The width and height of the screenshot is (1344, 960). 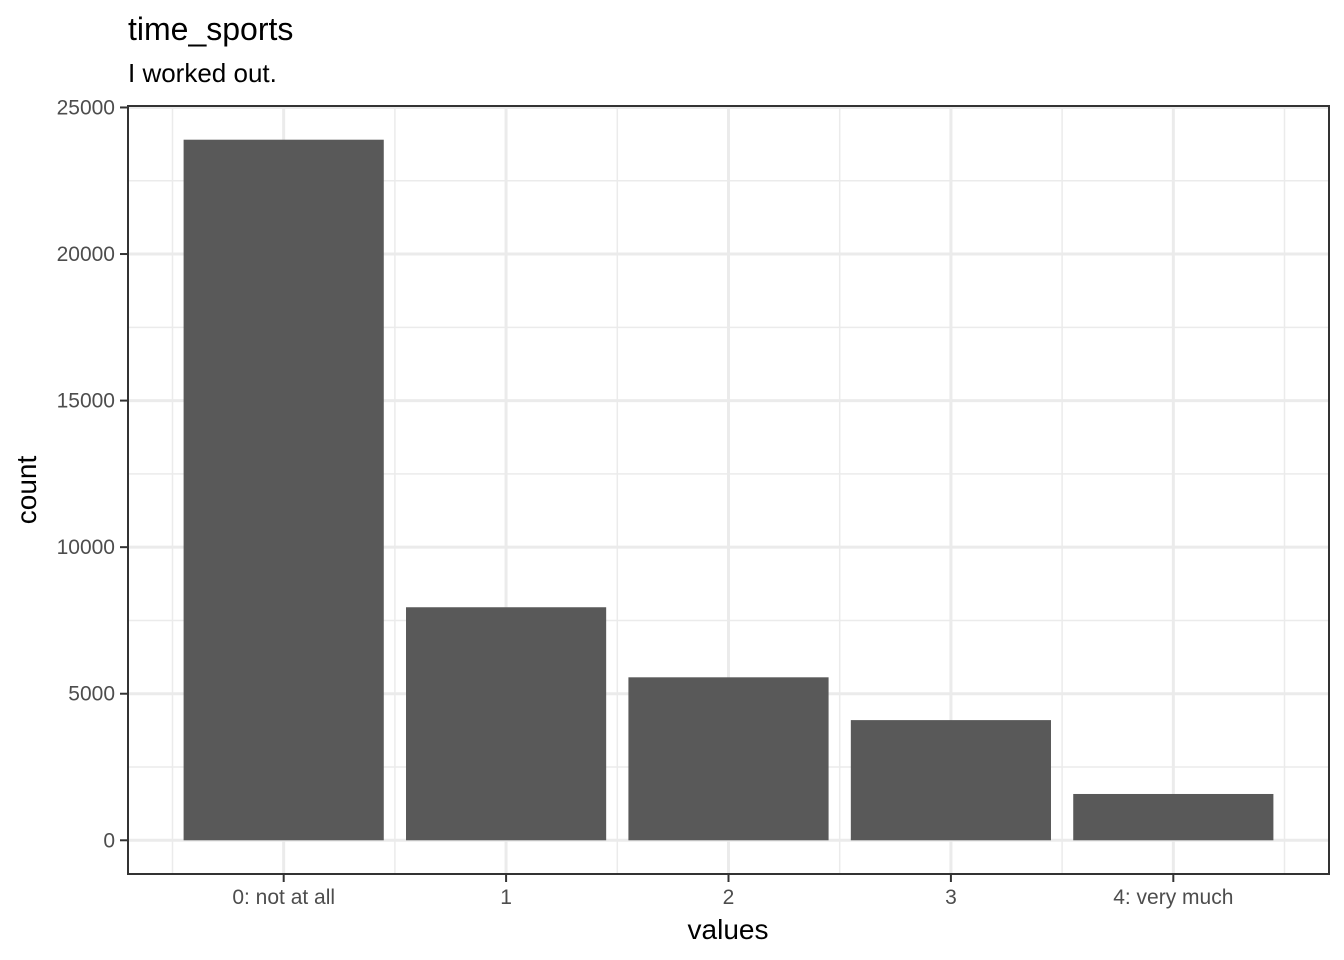 What do you see at coordinates (729, 897) in the screenshot?
I see `x-tick-label: 2` at bounding box center [729, 897].